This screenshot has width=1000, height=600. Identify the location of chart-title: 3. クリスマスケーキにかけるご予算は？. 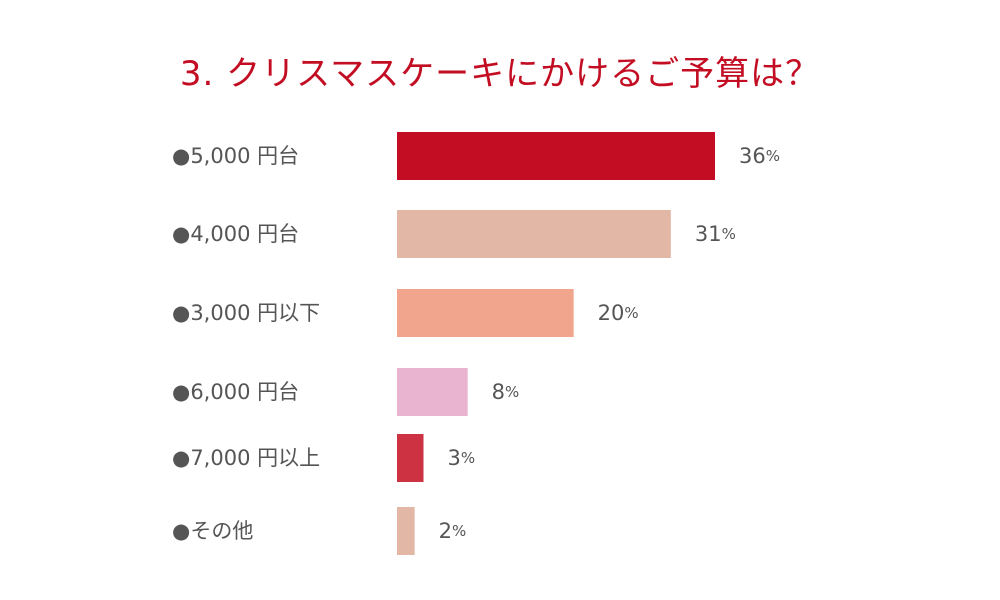
(500, 74).